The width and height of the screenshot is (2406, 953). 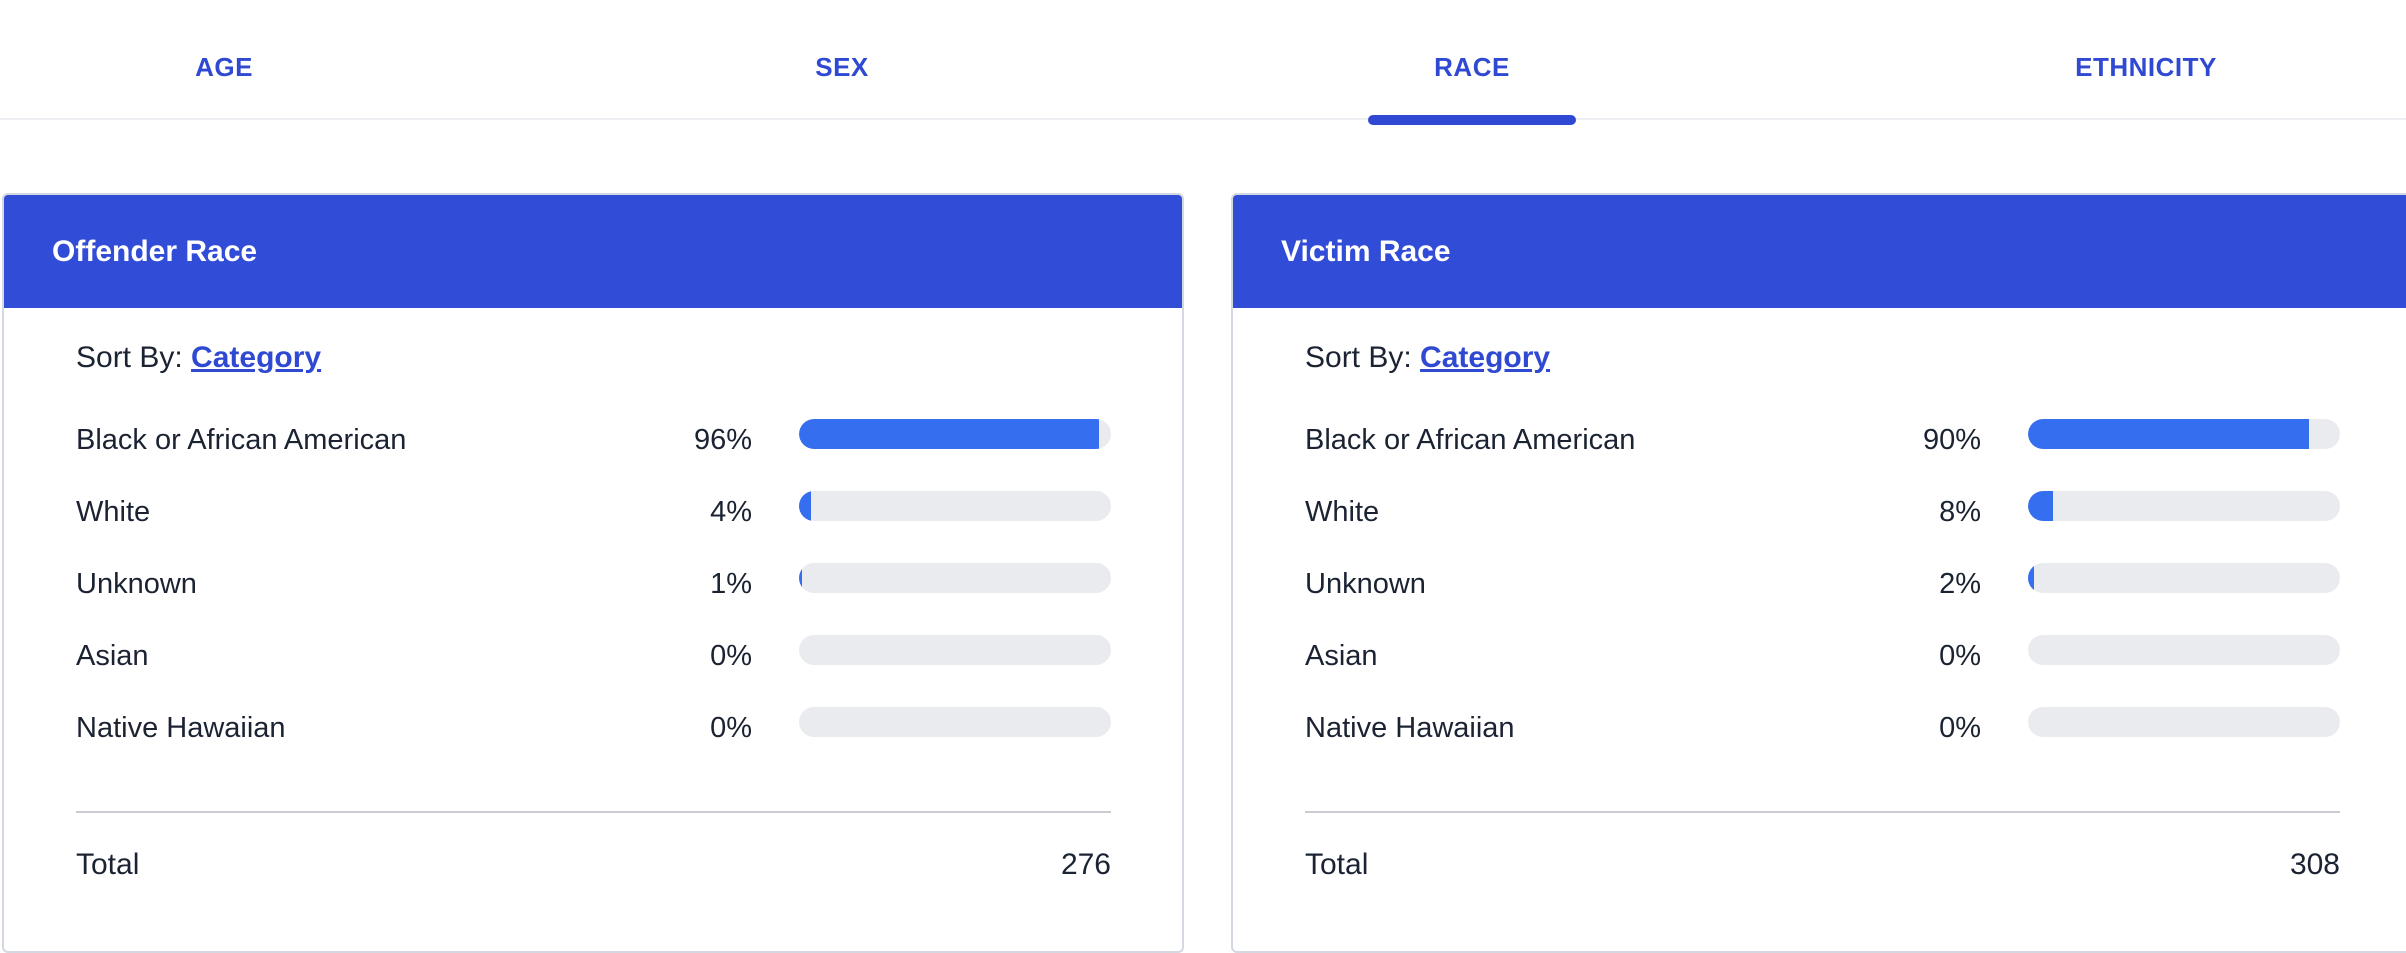 What do you see at coordinates (1819, 251) in the screenshot?
I see `panel-title: Victim Race` at bounding box center [1819, 251].